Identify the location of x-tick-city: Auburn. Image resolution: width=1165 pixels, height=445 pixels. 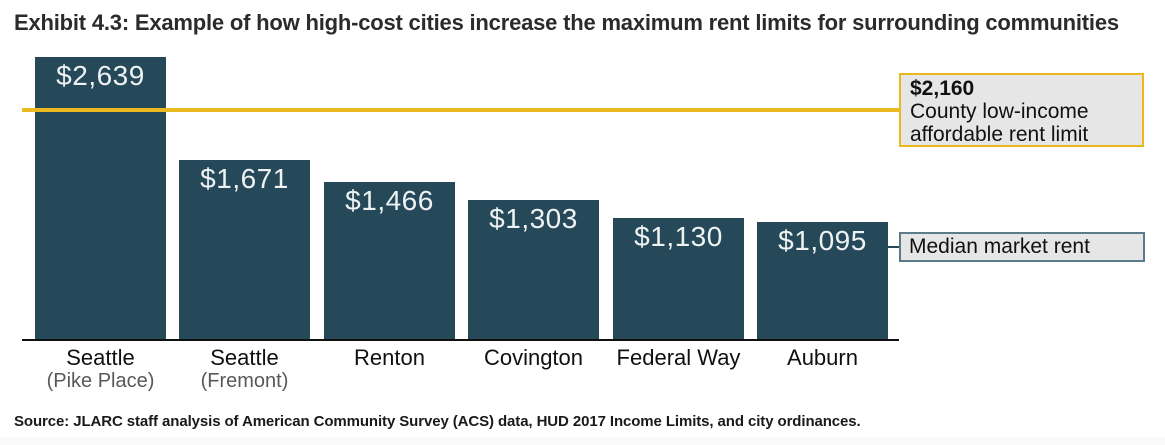
(822, 357).